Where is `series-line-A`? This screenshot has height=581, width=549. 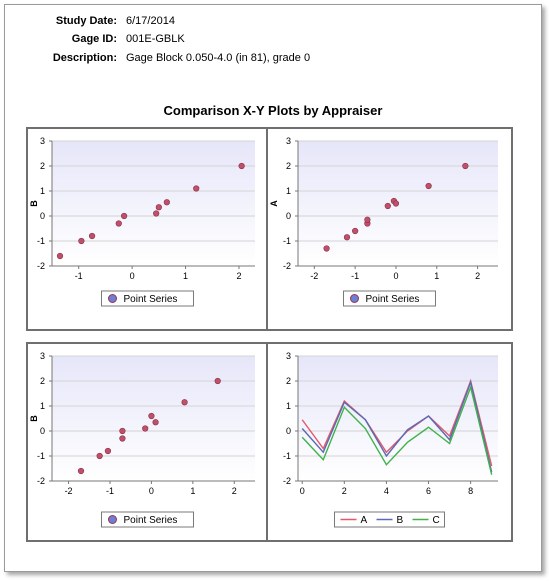
series-line-A is located at coordinates (397, 422).